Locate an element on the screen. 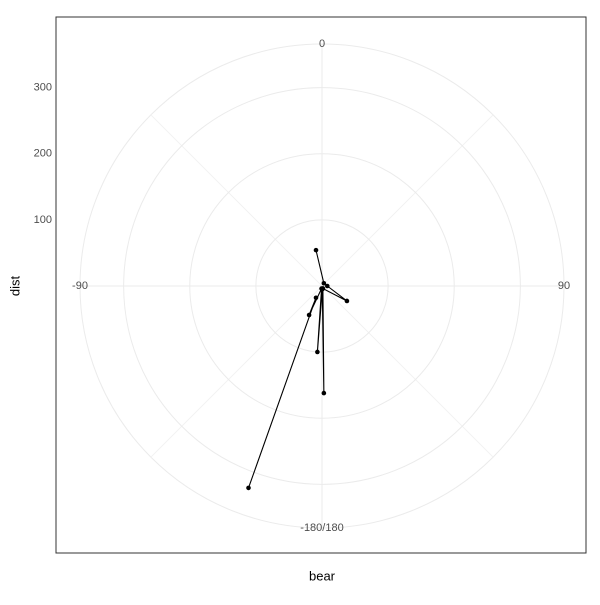  x-axis-title: bear is located at coordinates (322, 575).